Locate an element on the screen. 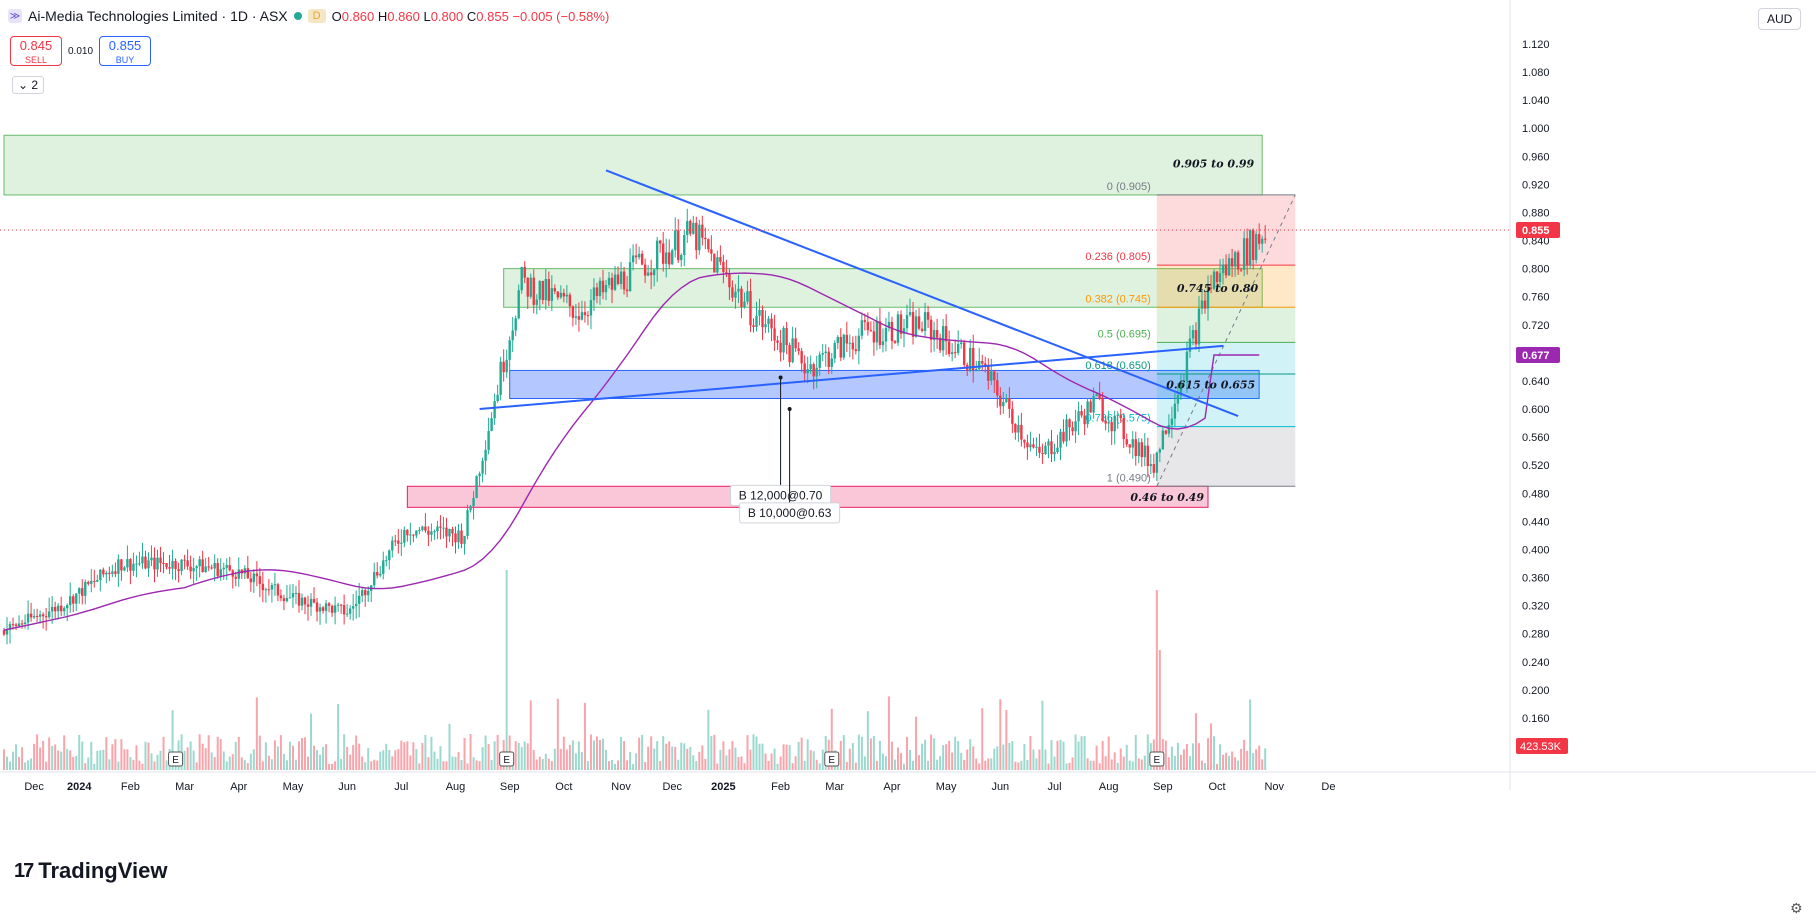 The height and width of the screenshot is (922, 1816). earnings-marker is located at coordinates (507, 759).